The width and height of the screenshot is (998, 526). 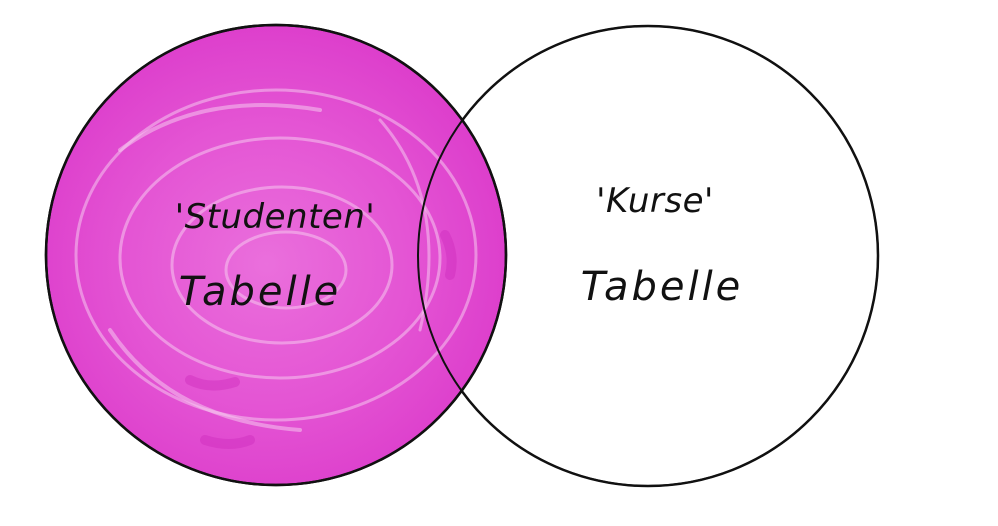 I want to click on kurse-label: 'Kurse', so click(x=655, y=201).